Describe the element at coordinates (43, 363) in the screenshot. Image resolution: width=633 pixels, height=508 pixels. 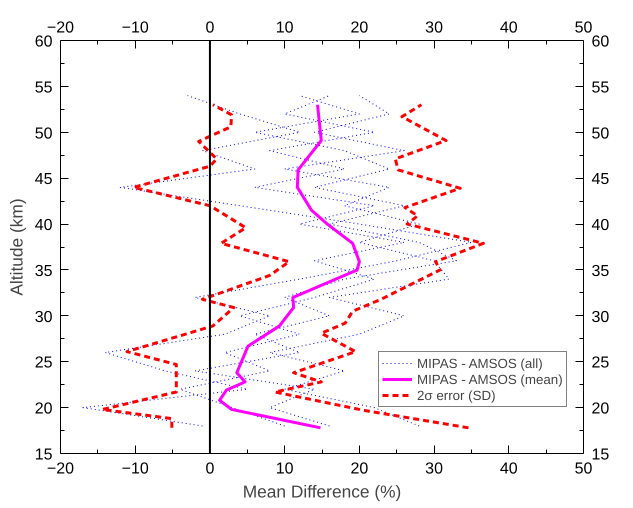
I see `y-tick-label: 25` at that location.